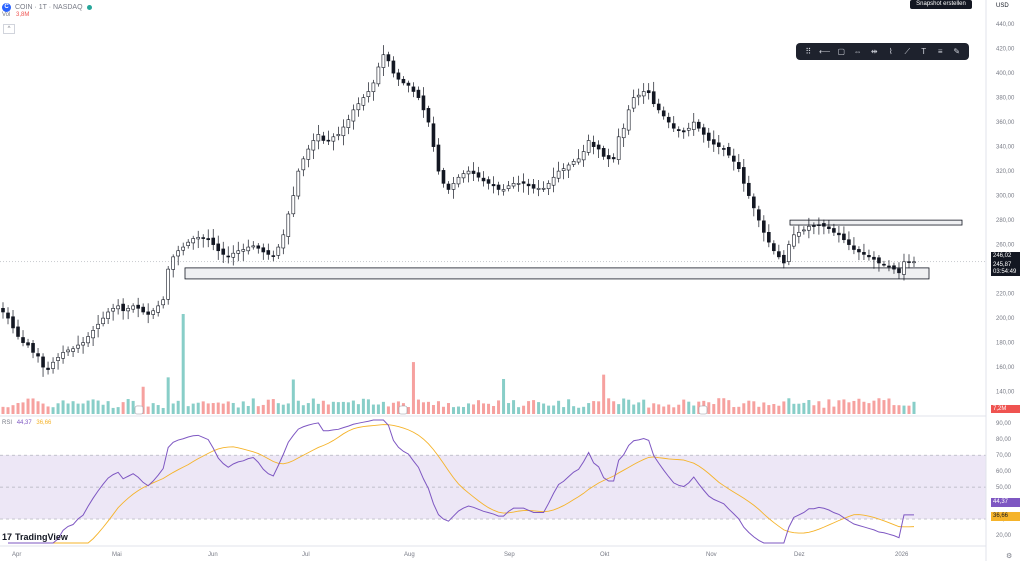  Describe the element at coordinates (941, 4) in the screenshot. I see `snapshot-button: Snapshot erstellen` at that location.